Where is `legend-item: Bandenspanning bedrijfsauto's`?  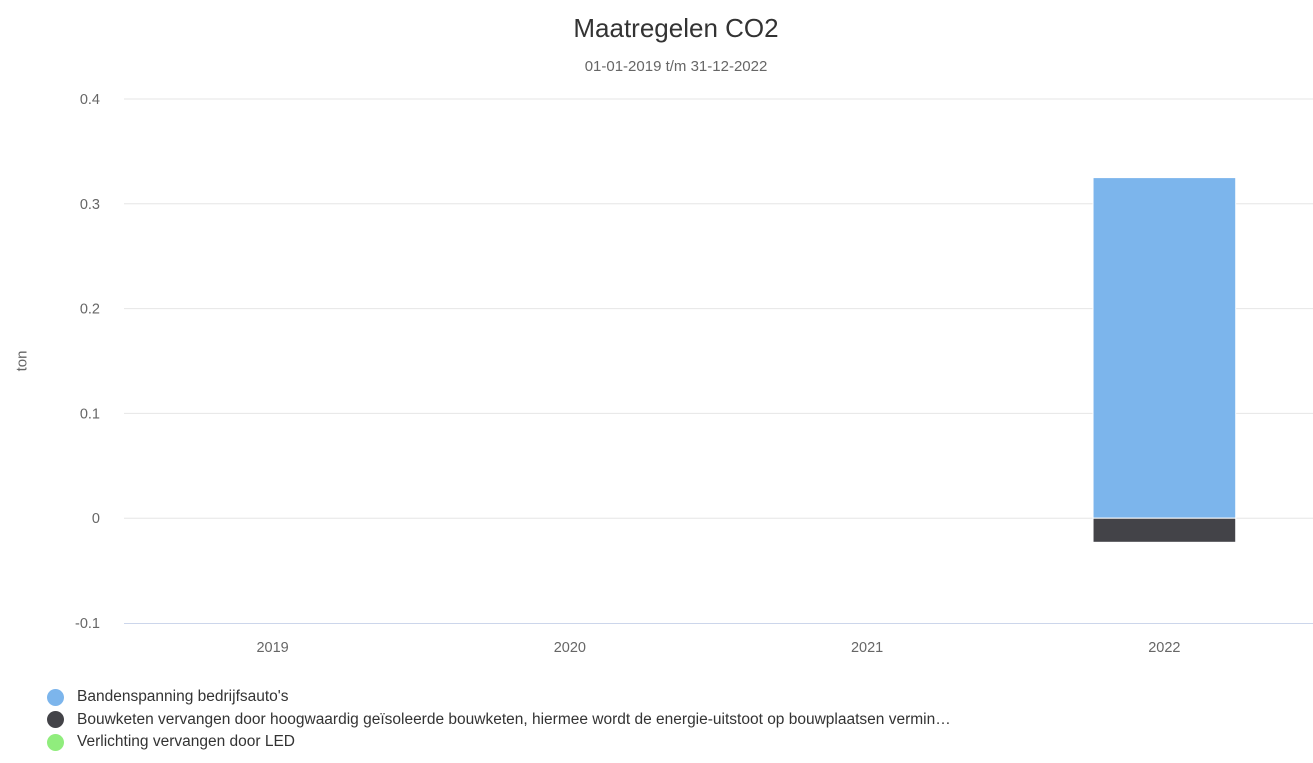 legend-item: Bandenspanning bedrijfsauto's is located at coordinates (672, 697).